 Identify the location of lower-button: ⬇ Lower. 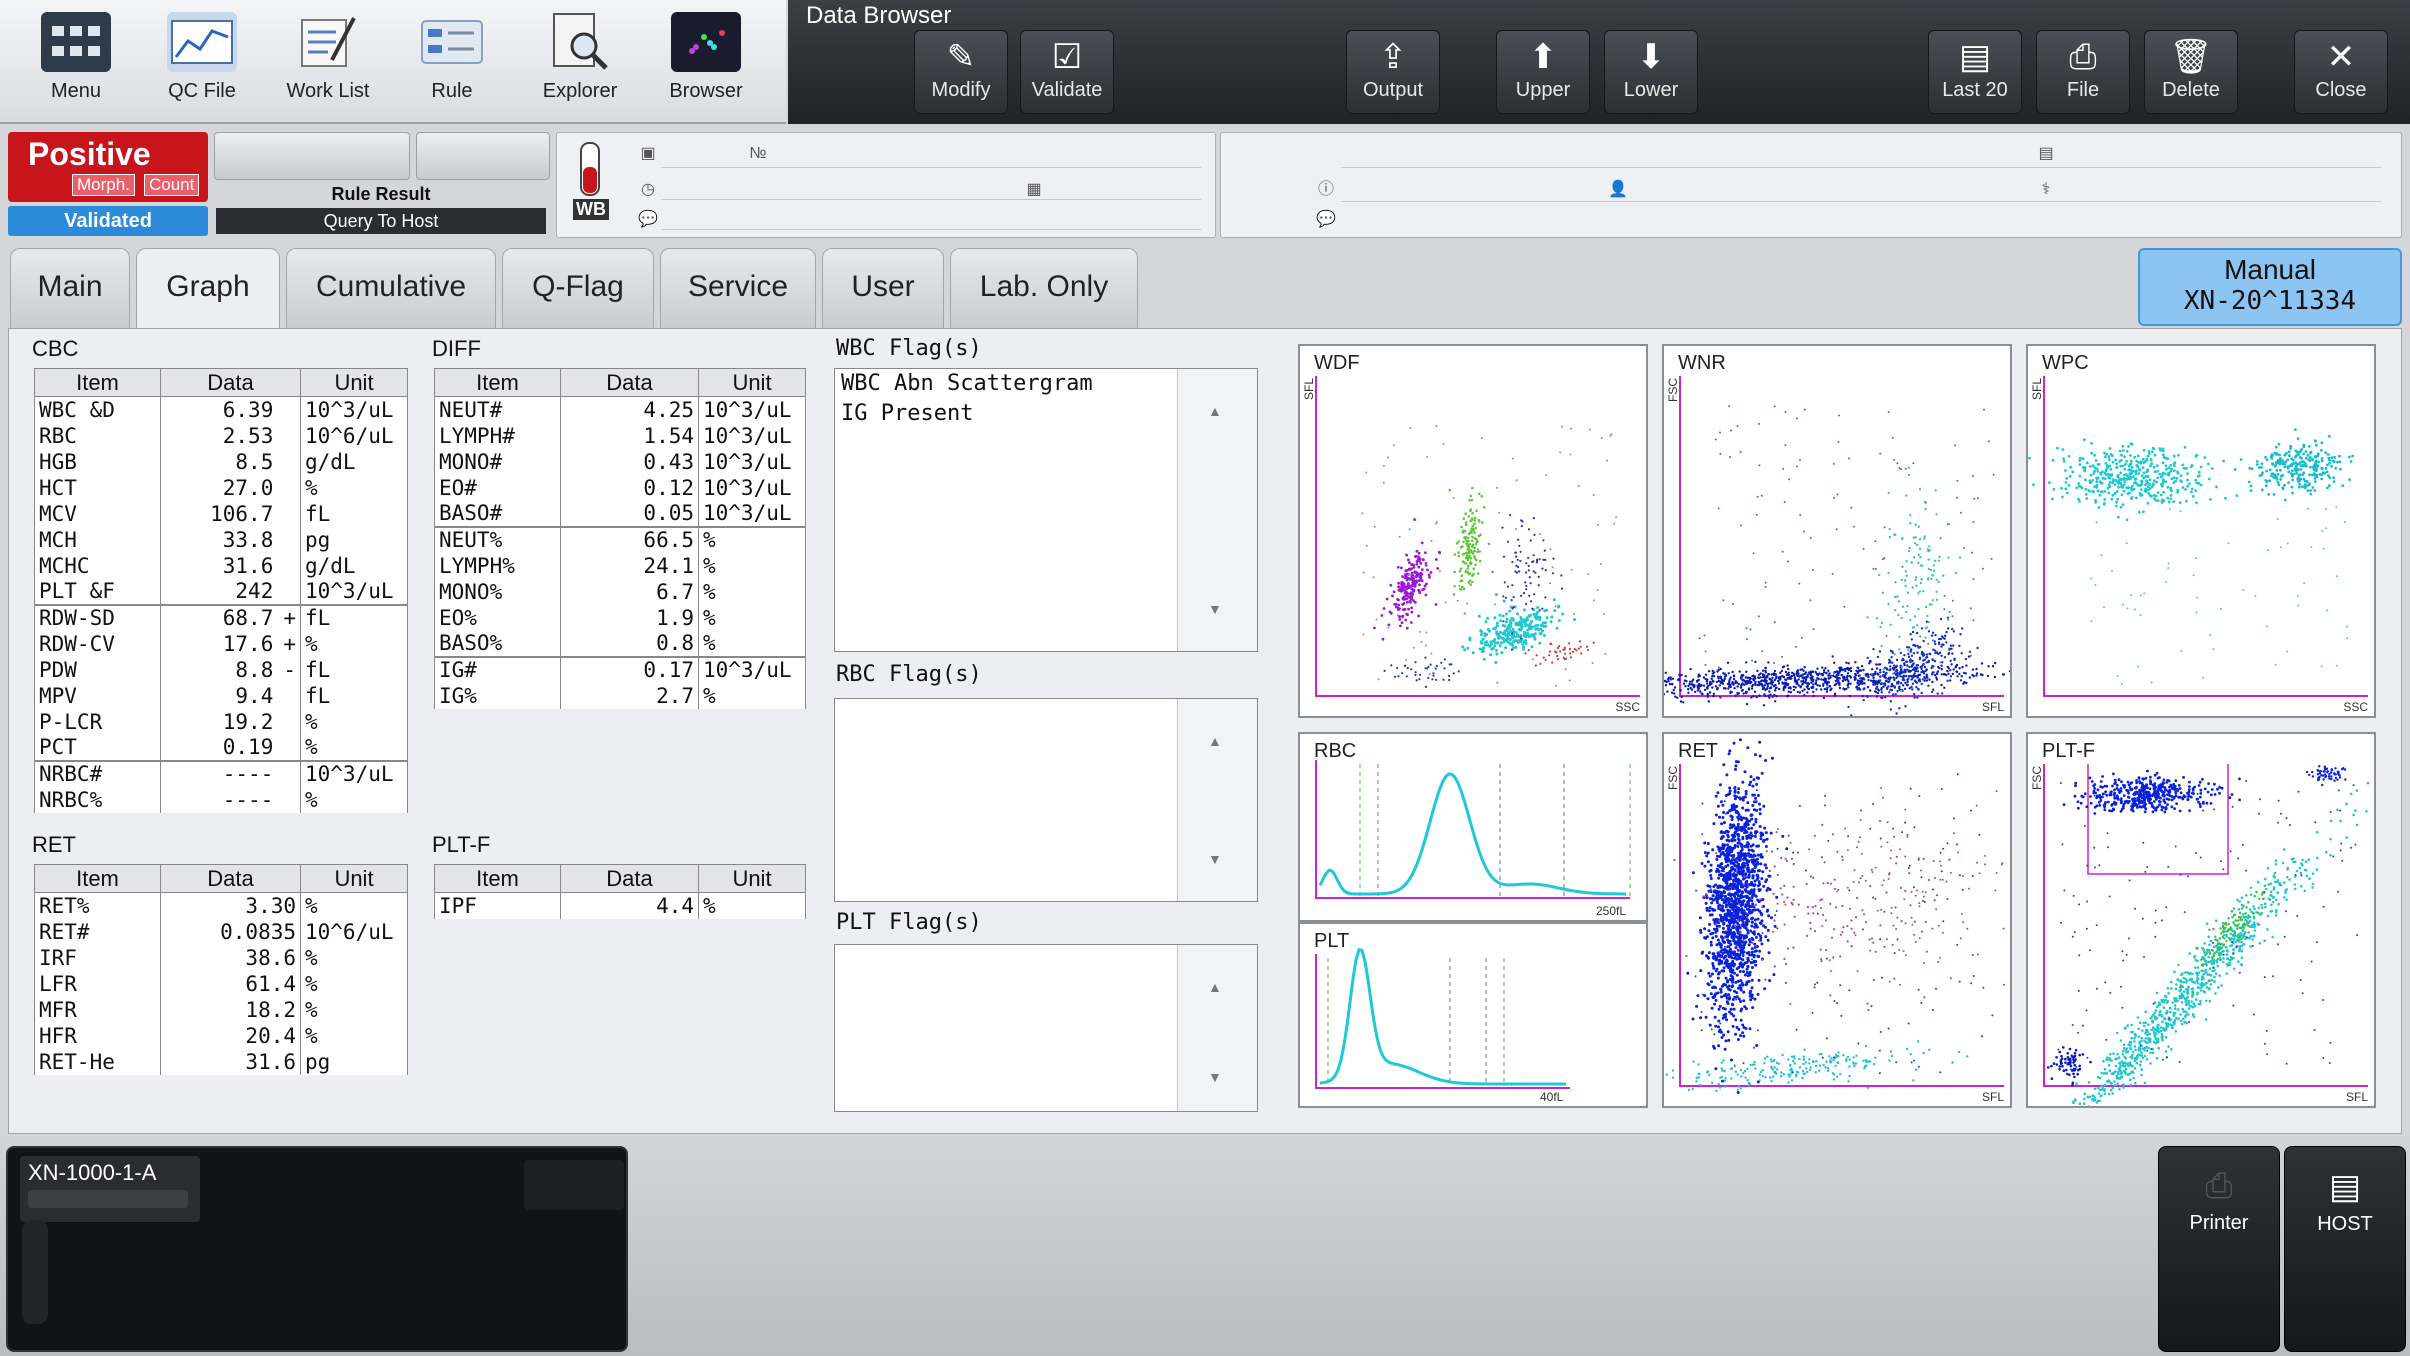
(1651, 72).